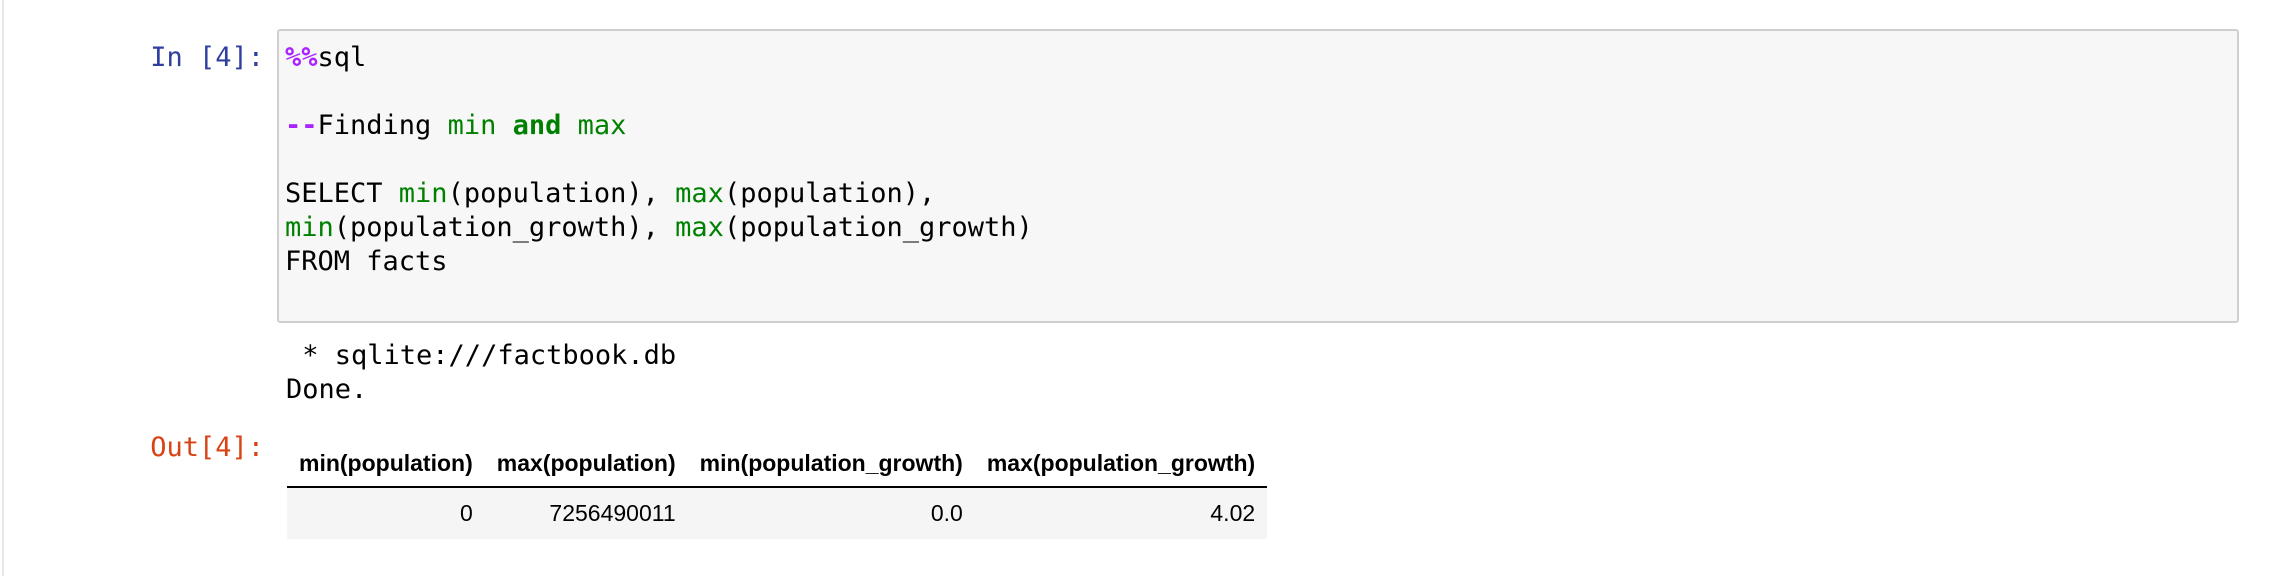 The width and height of the screenshot is (2286, 576). What do you see at coordinates (301, 57) in the screenshot?
I see `code-token: %%` at bounding box center [301, 57].